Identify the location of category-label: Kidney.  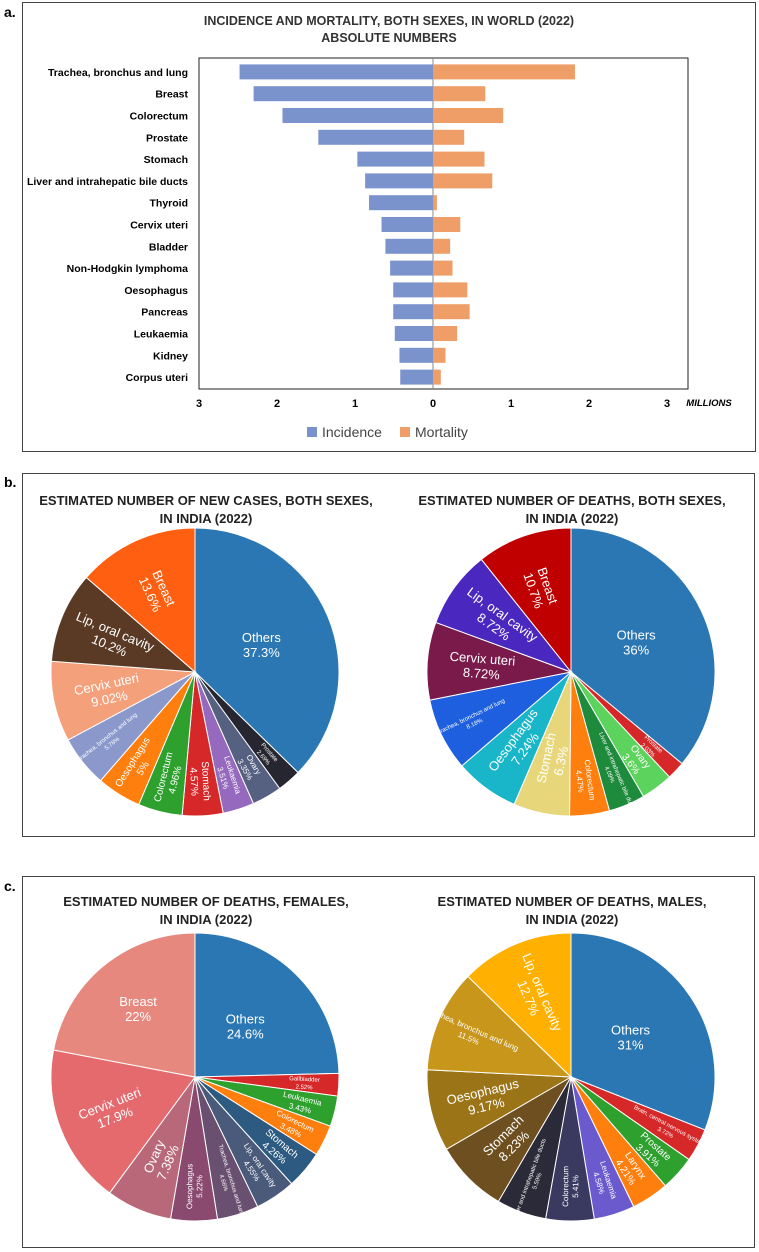
(170, 356).